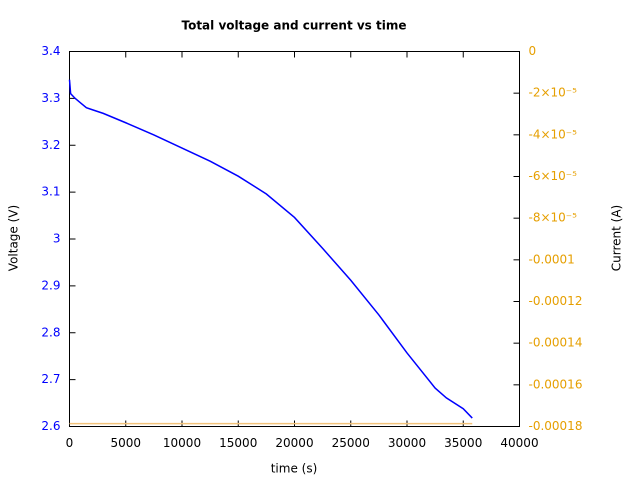  Describe the element at coordinates (50, 98) in the screenshot. I see `y-tick-label: 3.3` at that location.